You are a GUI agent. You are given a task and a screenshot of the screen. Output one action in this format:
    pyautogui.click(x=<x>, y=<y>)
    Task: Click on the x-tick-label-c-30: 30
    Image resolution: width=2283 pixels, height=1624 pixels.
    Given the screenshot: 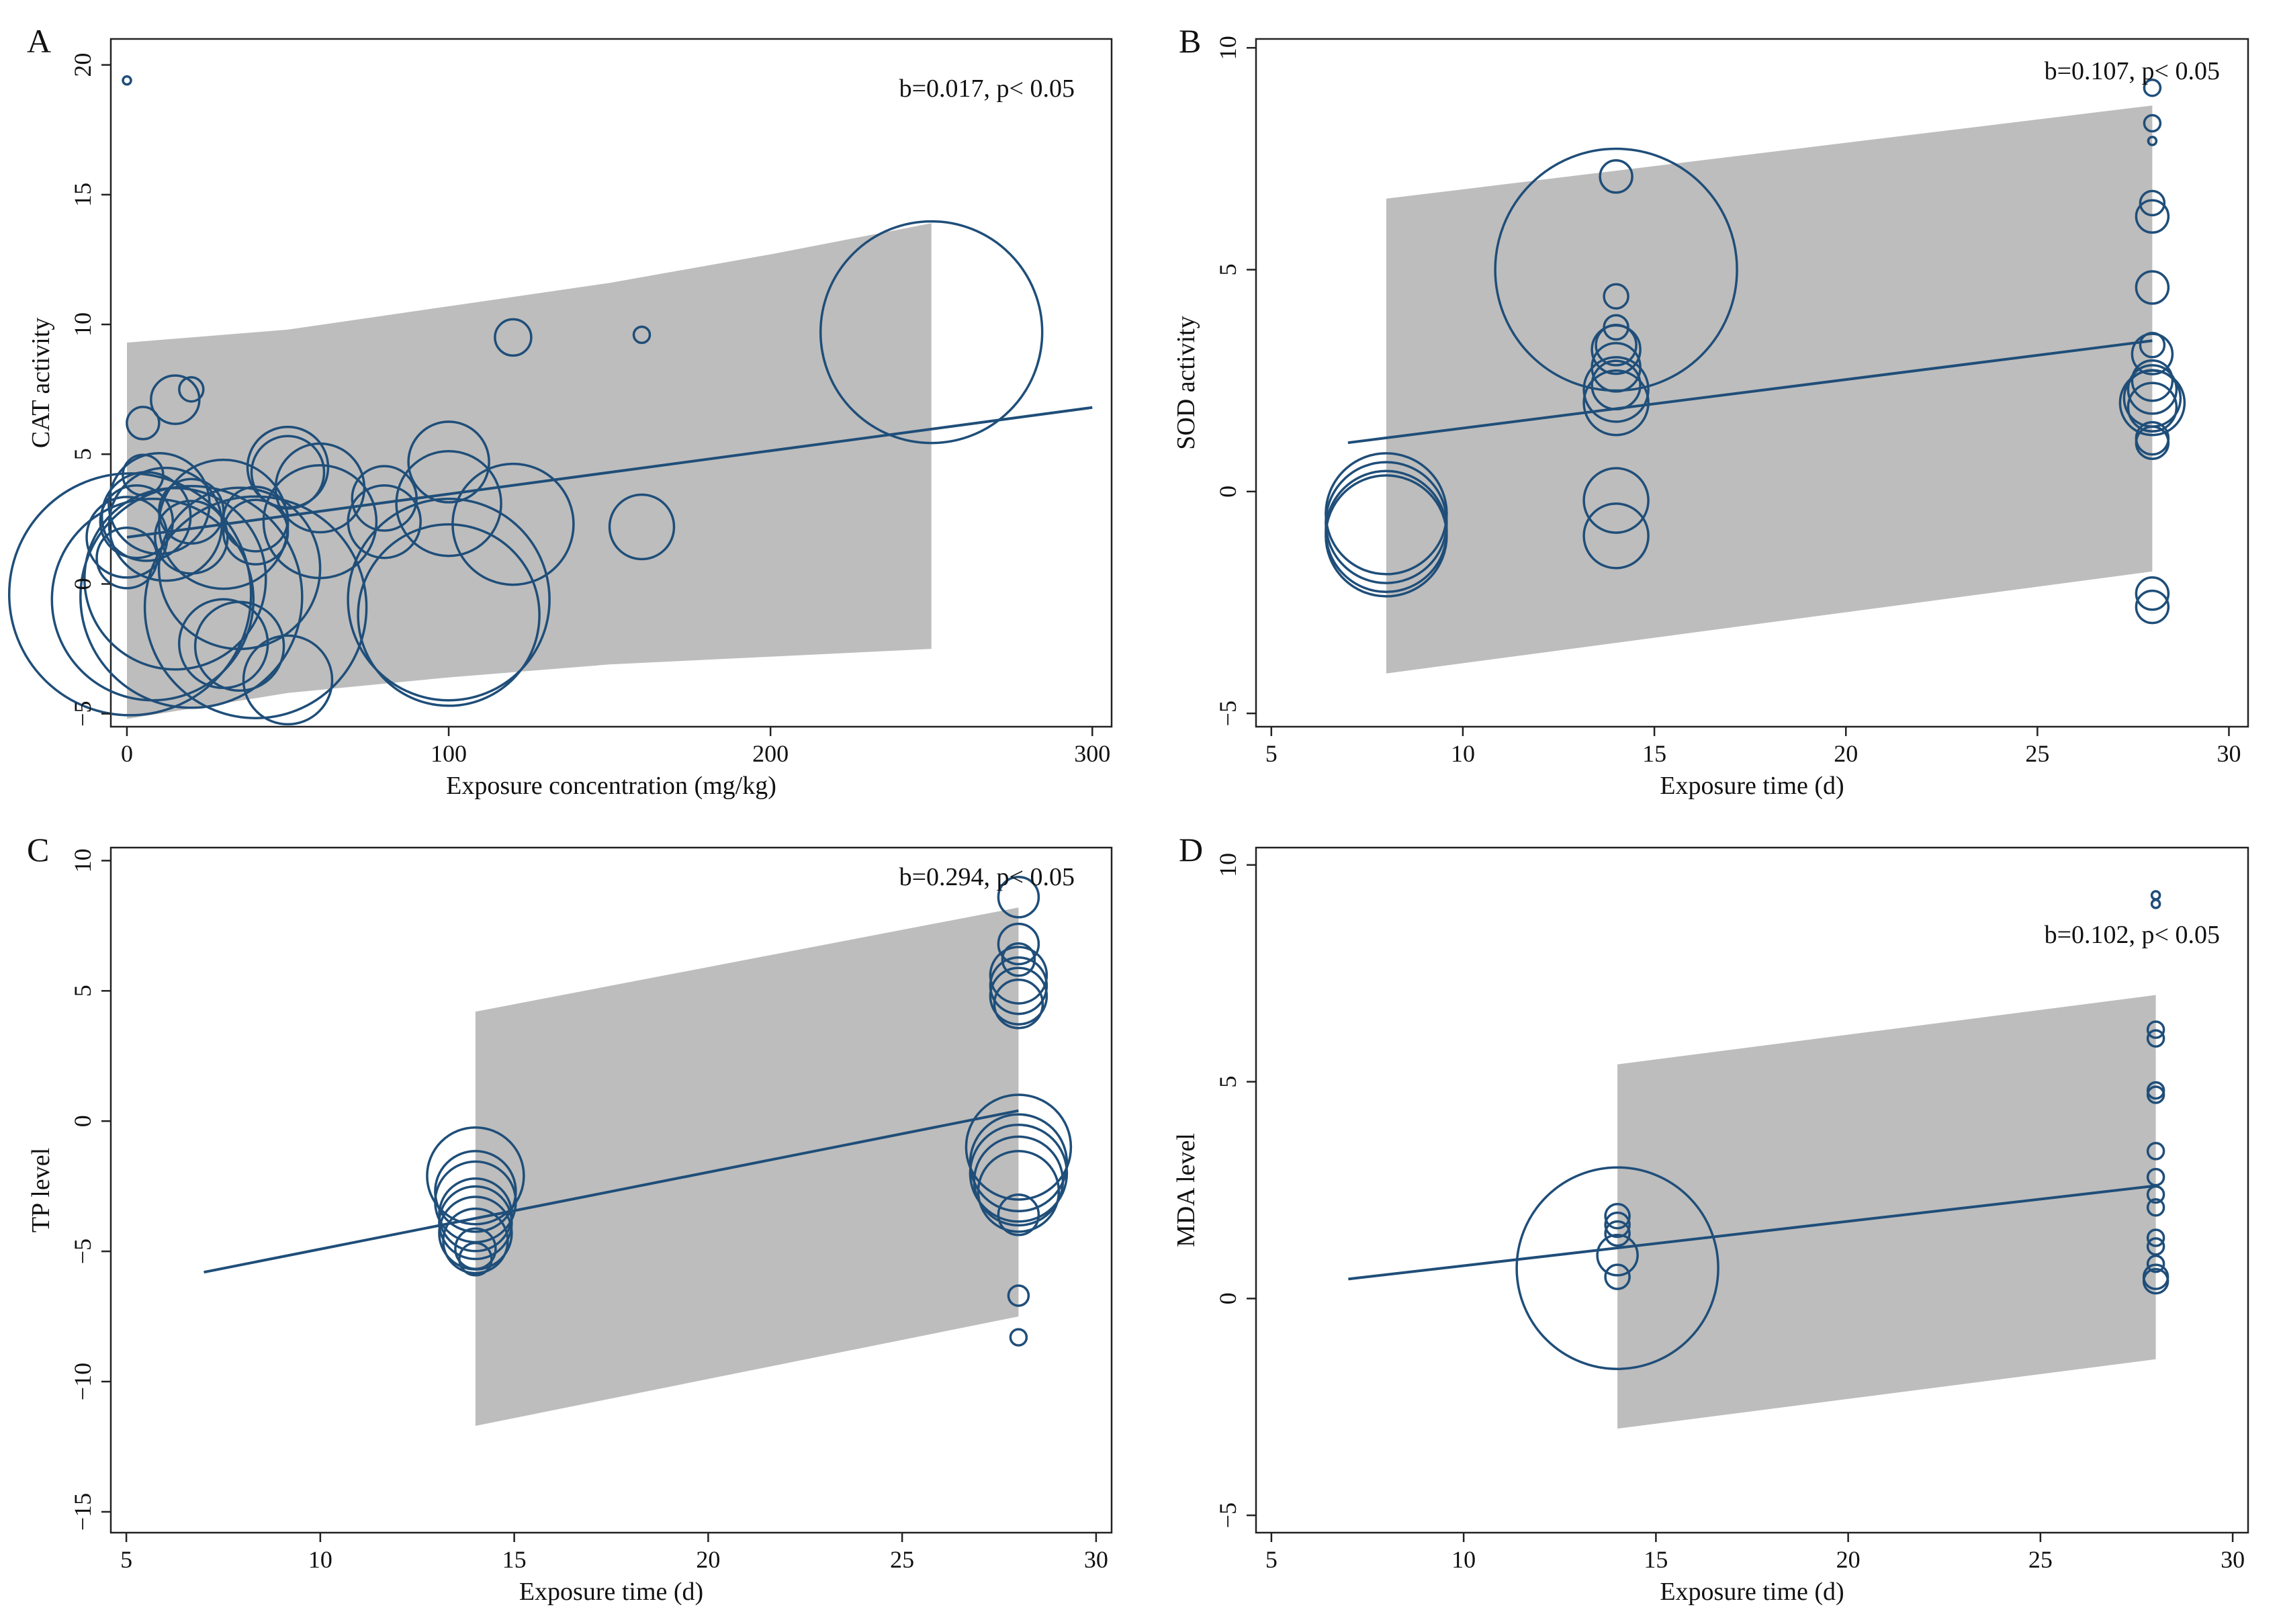 What is the action you would take?
    pyautogui.click(x=1096, y=1559)
    